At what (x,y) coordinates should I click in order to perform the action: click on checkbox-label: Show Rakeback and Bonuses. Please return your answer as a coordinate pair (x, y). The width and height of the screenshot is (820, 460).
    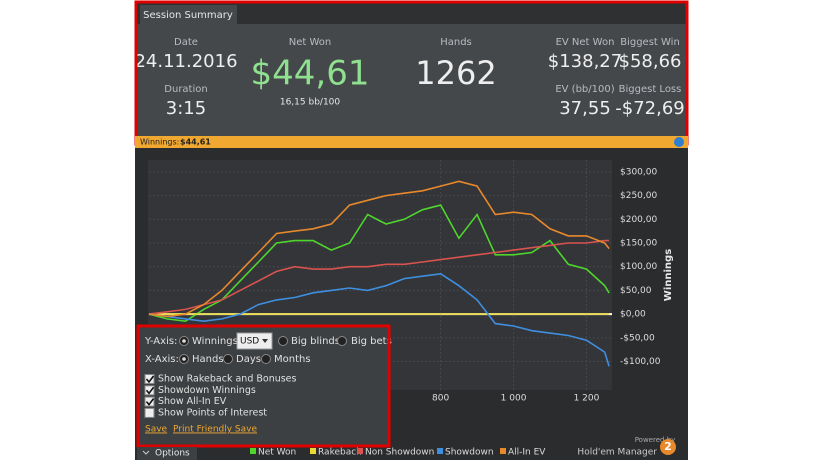
    Looking at the image, I should click on (227, 379).